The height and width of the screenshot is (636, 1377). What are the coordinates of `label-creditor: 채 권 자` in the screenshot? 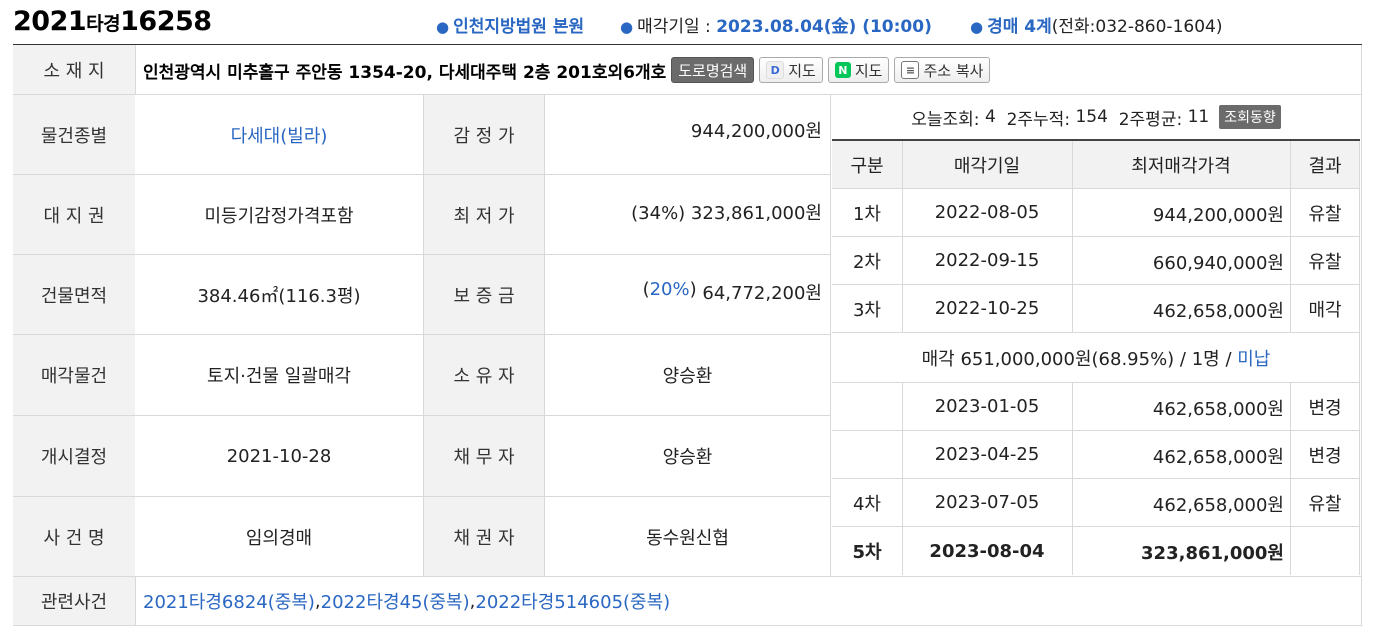 It's located at (484, 536).